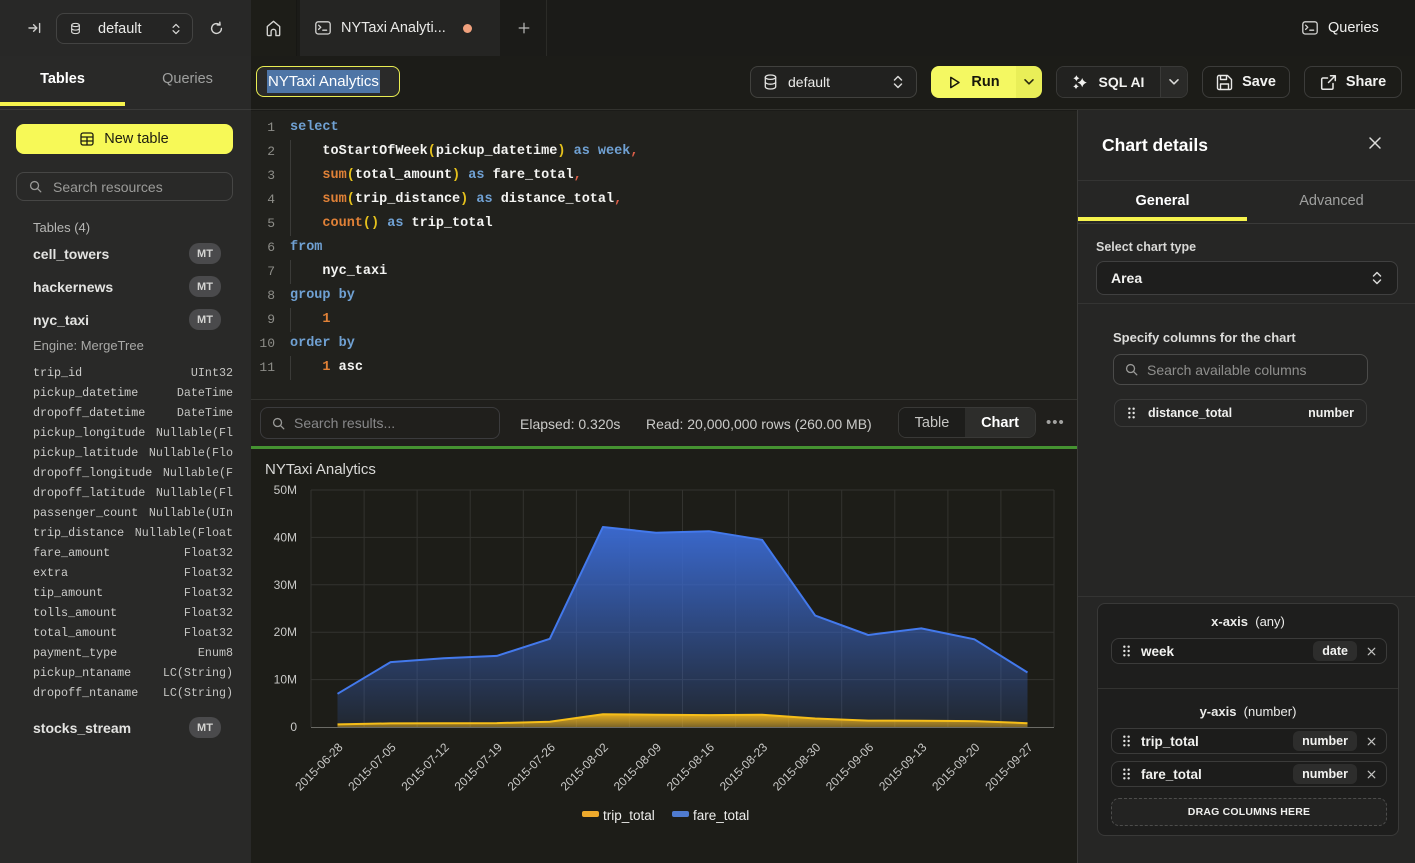  What do you see at coordinates (285, 537) in the screenshot?
I see `svg-text: 40M` at bounding box center [285, 537].